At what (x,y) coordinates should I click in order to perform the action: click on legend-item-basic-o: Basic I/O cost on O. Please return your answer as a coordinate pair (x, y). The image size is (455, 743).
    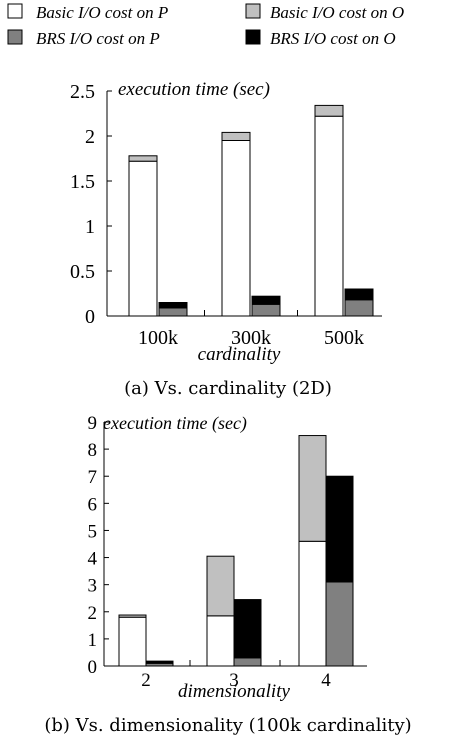
    Looking at the image, I should click on (324, 12).